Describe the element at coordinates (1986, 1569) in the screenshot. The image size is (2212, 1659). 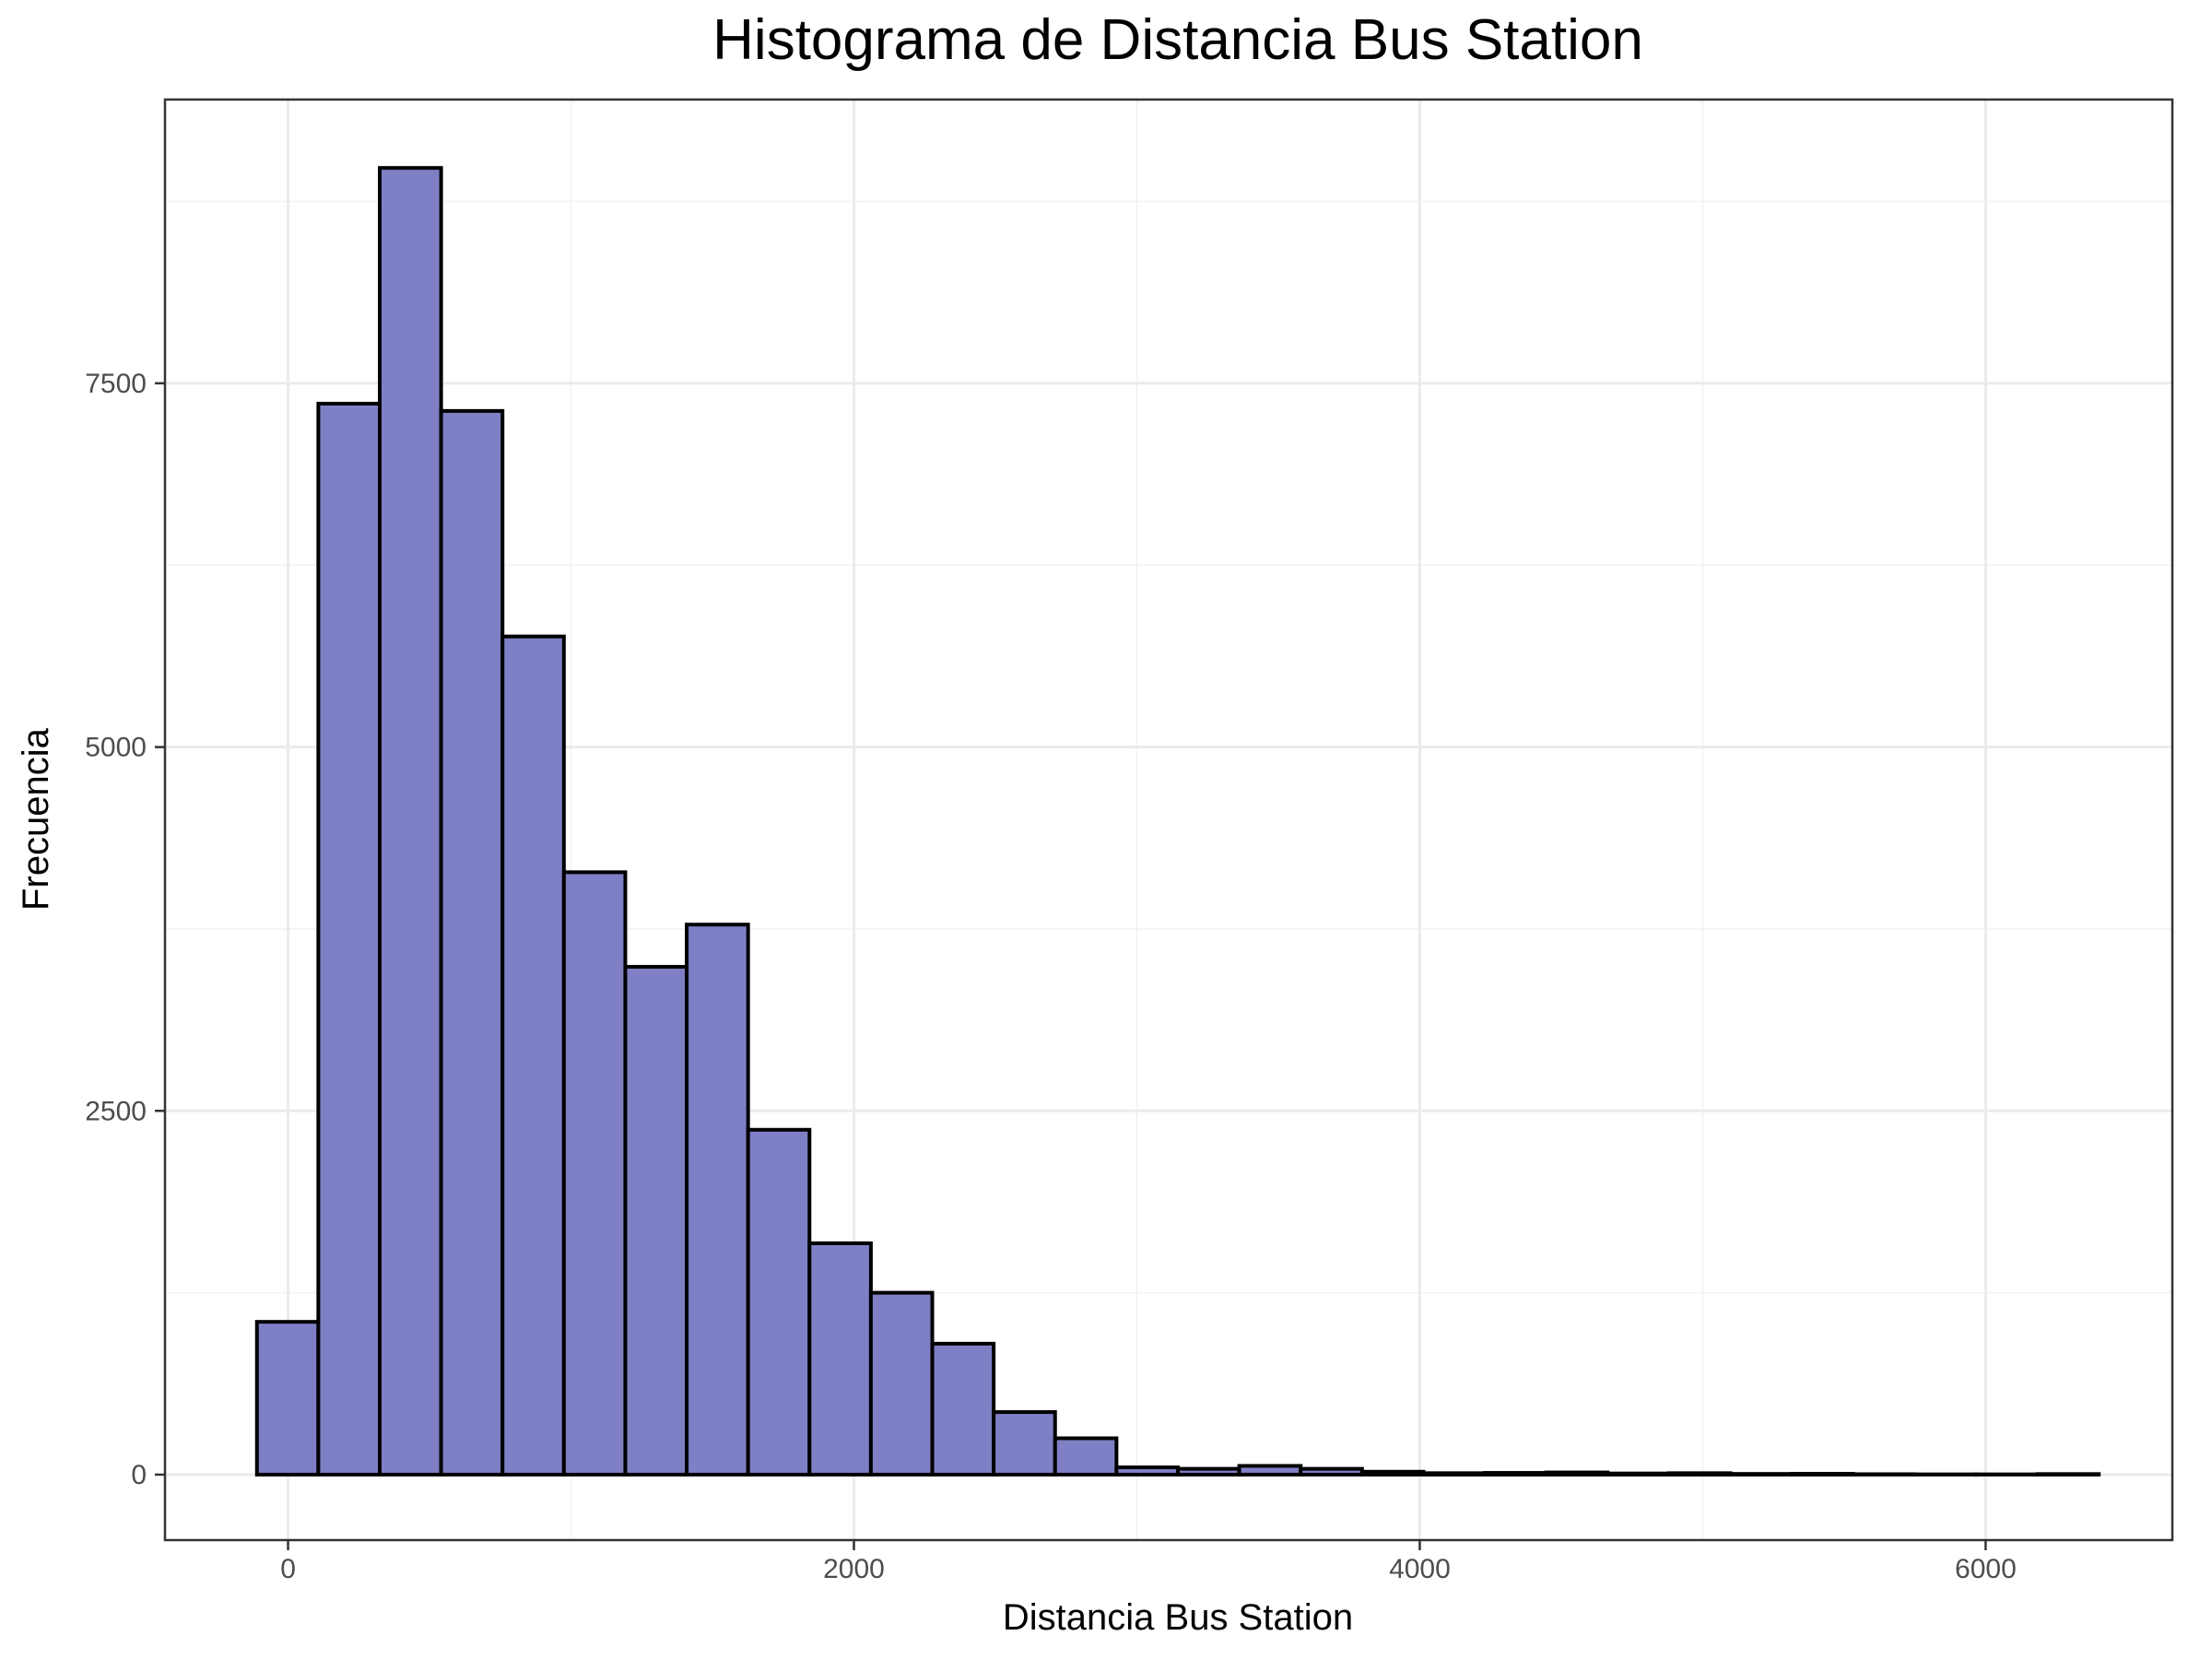
I see `x-tick-label: 6000` at that location.